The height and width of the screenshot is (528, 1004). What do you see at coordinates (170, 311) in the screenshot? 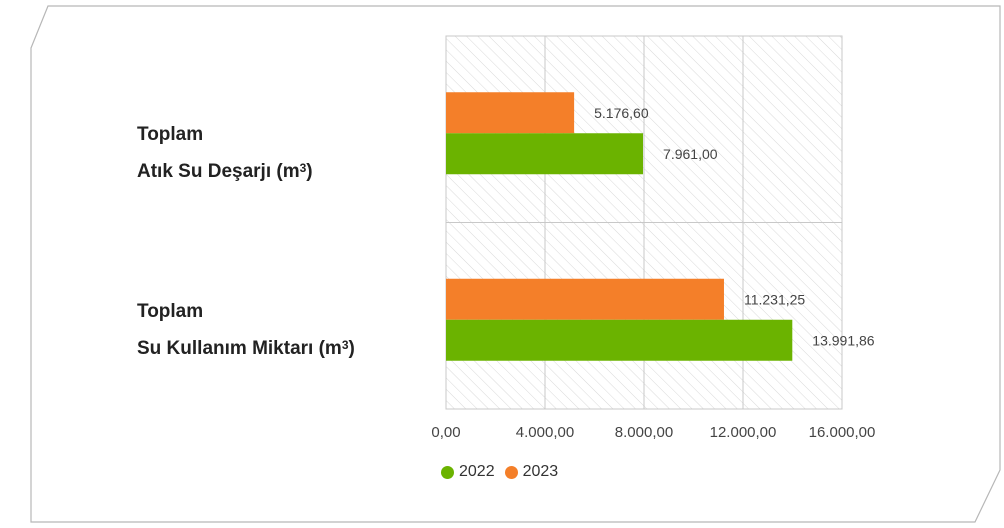
I see `category-label-1-line1: Toplam` at bounding box center [170, 311].